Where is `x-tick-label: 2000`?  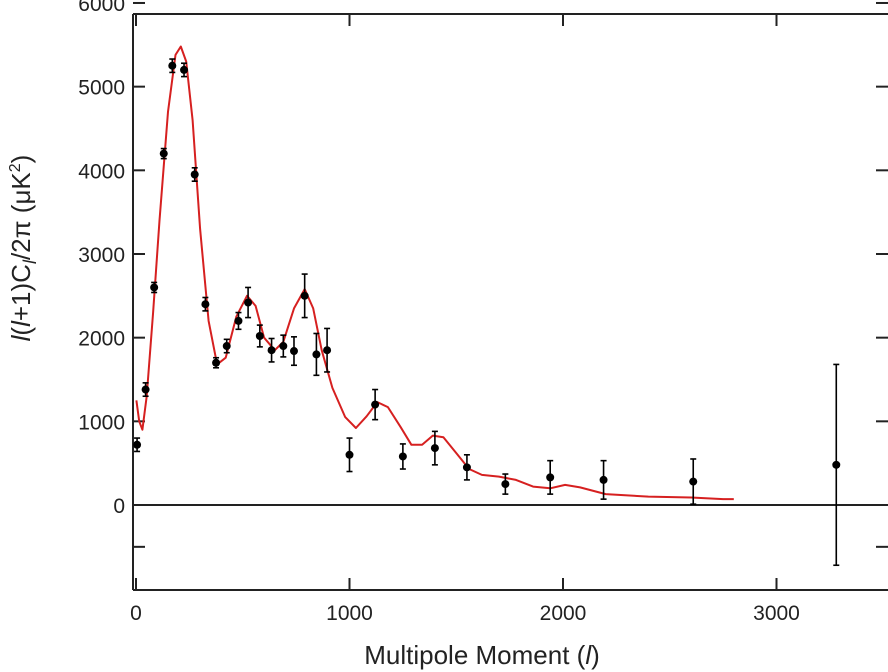
x-tick-label: 2000 is located at coordinates (563, 613).